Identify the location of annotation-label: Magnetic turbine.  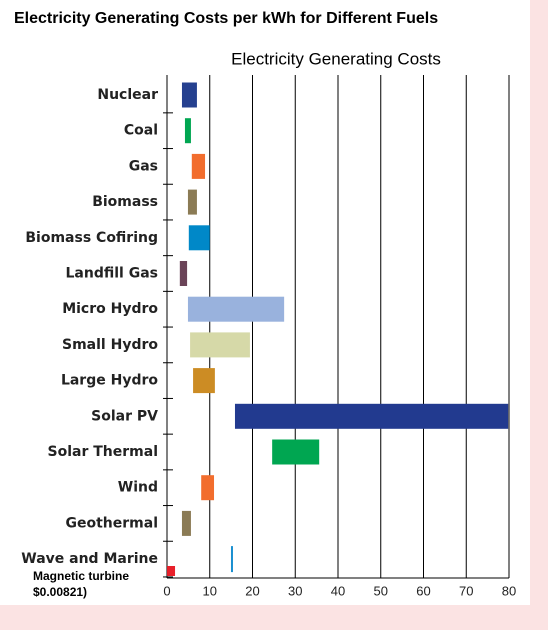
(81, 576).